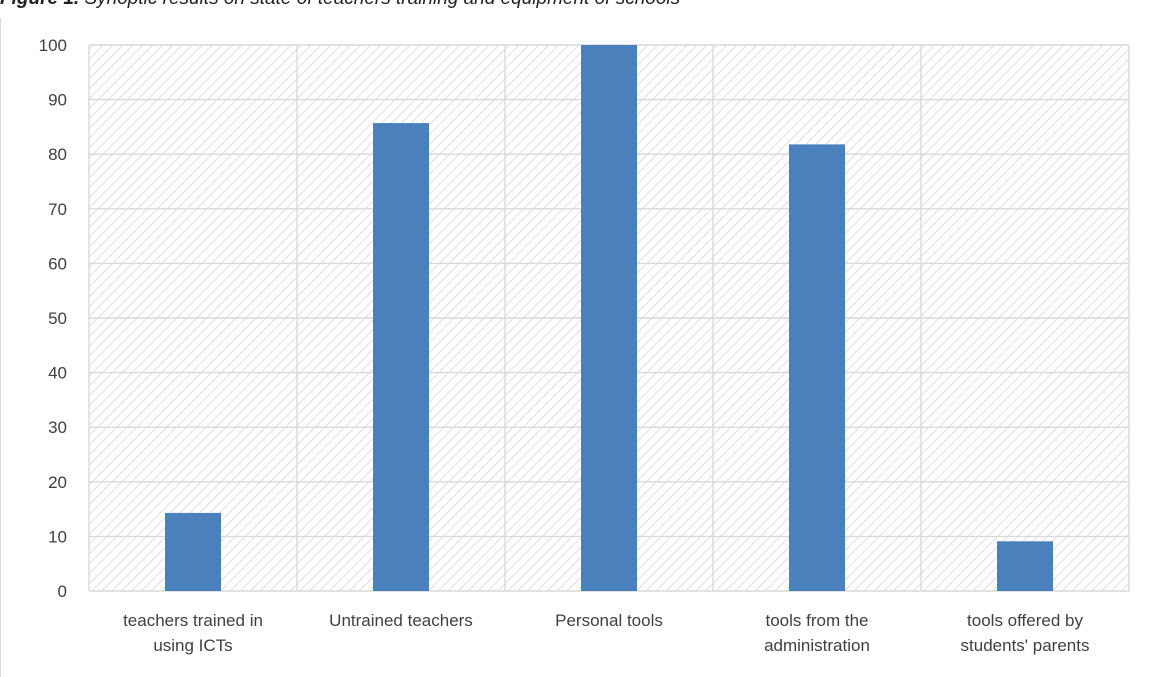  Describe the element at coordinates (62, 591) in the screenshot. I see `y-tick-label: 0` at that location.